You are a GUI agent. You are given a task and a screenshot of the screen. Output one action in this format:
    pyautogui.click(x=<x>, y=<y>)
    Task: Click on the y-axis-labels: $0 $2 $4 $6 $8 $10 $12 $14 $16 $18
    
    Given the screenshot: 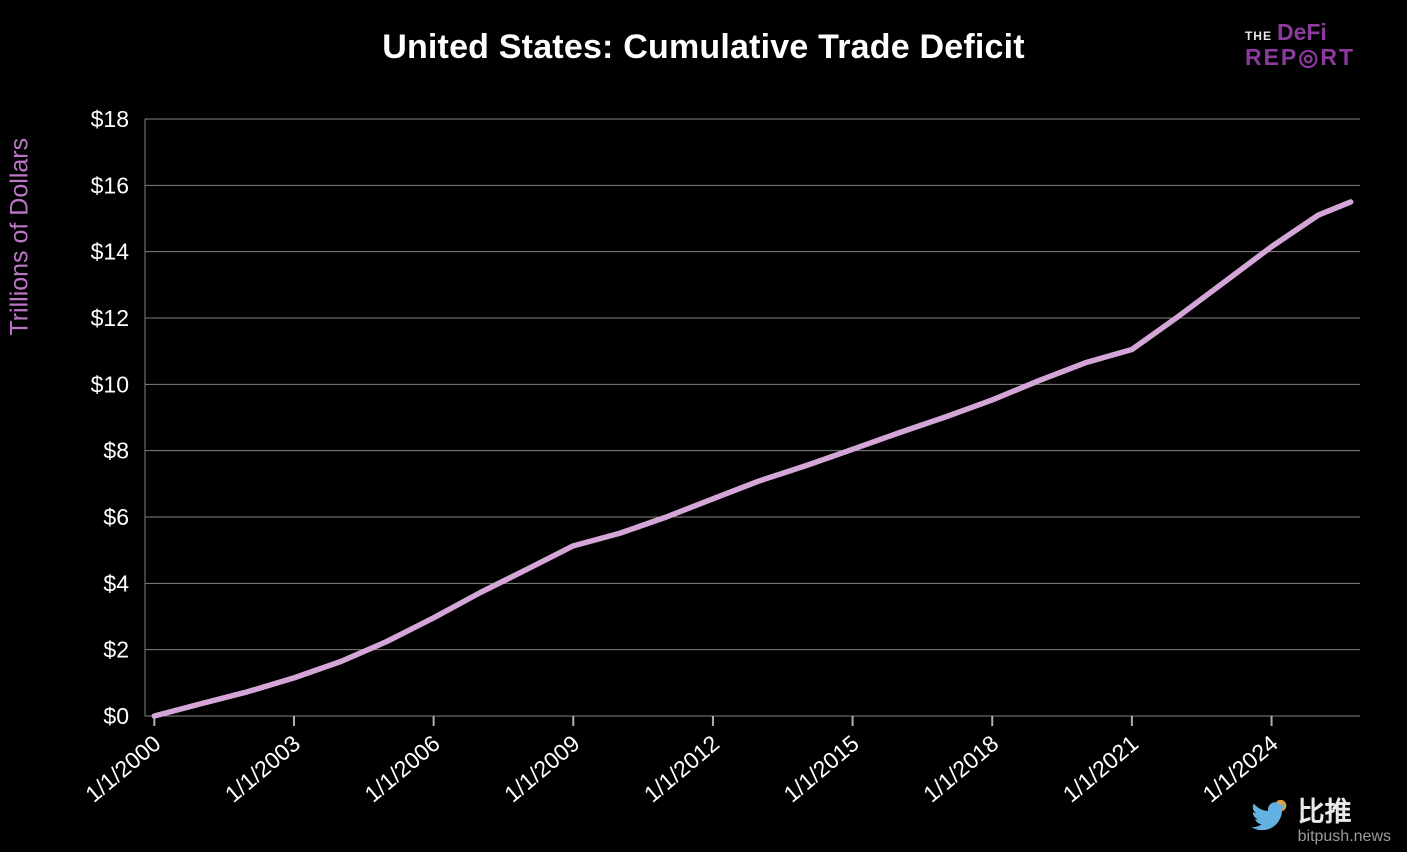 What is the action you would take?
    pyautogui.click(x=110, y=417)
    